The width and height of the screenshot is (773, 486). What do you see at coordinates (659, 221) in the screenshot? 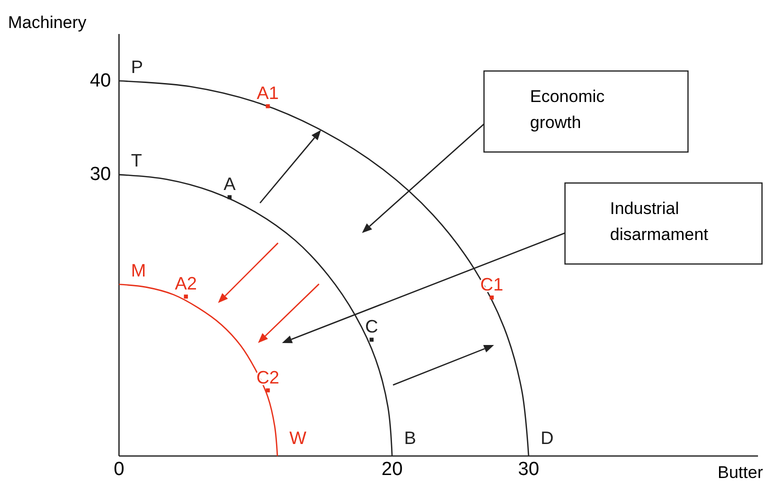
I see `annotation: Industrial disarmament` at bounding box center [659, 221].